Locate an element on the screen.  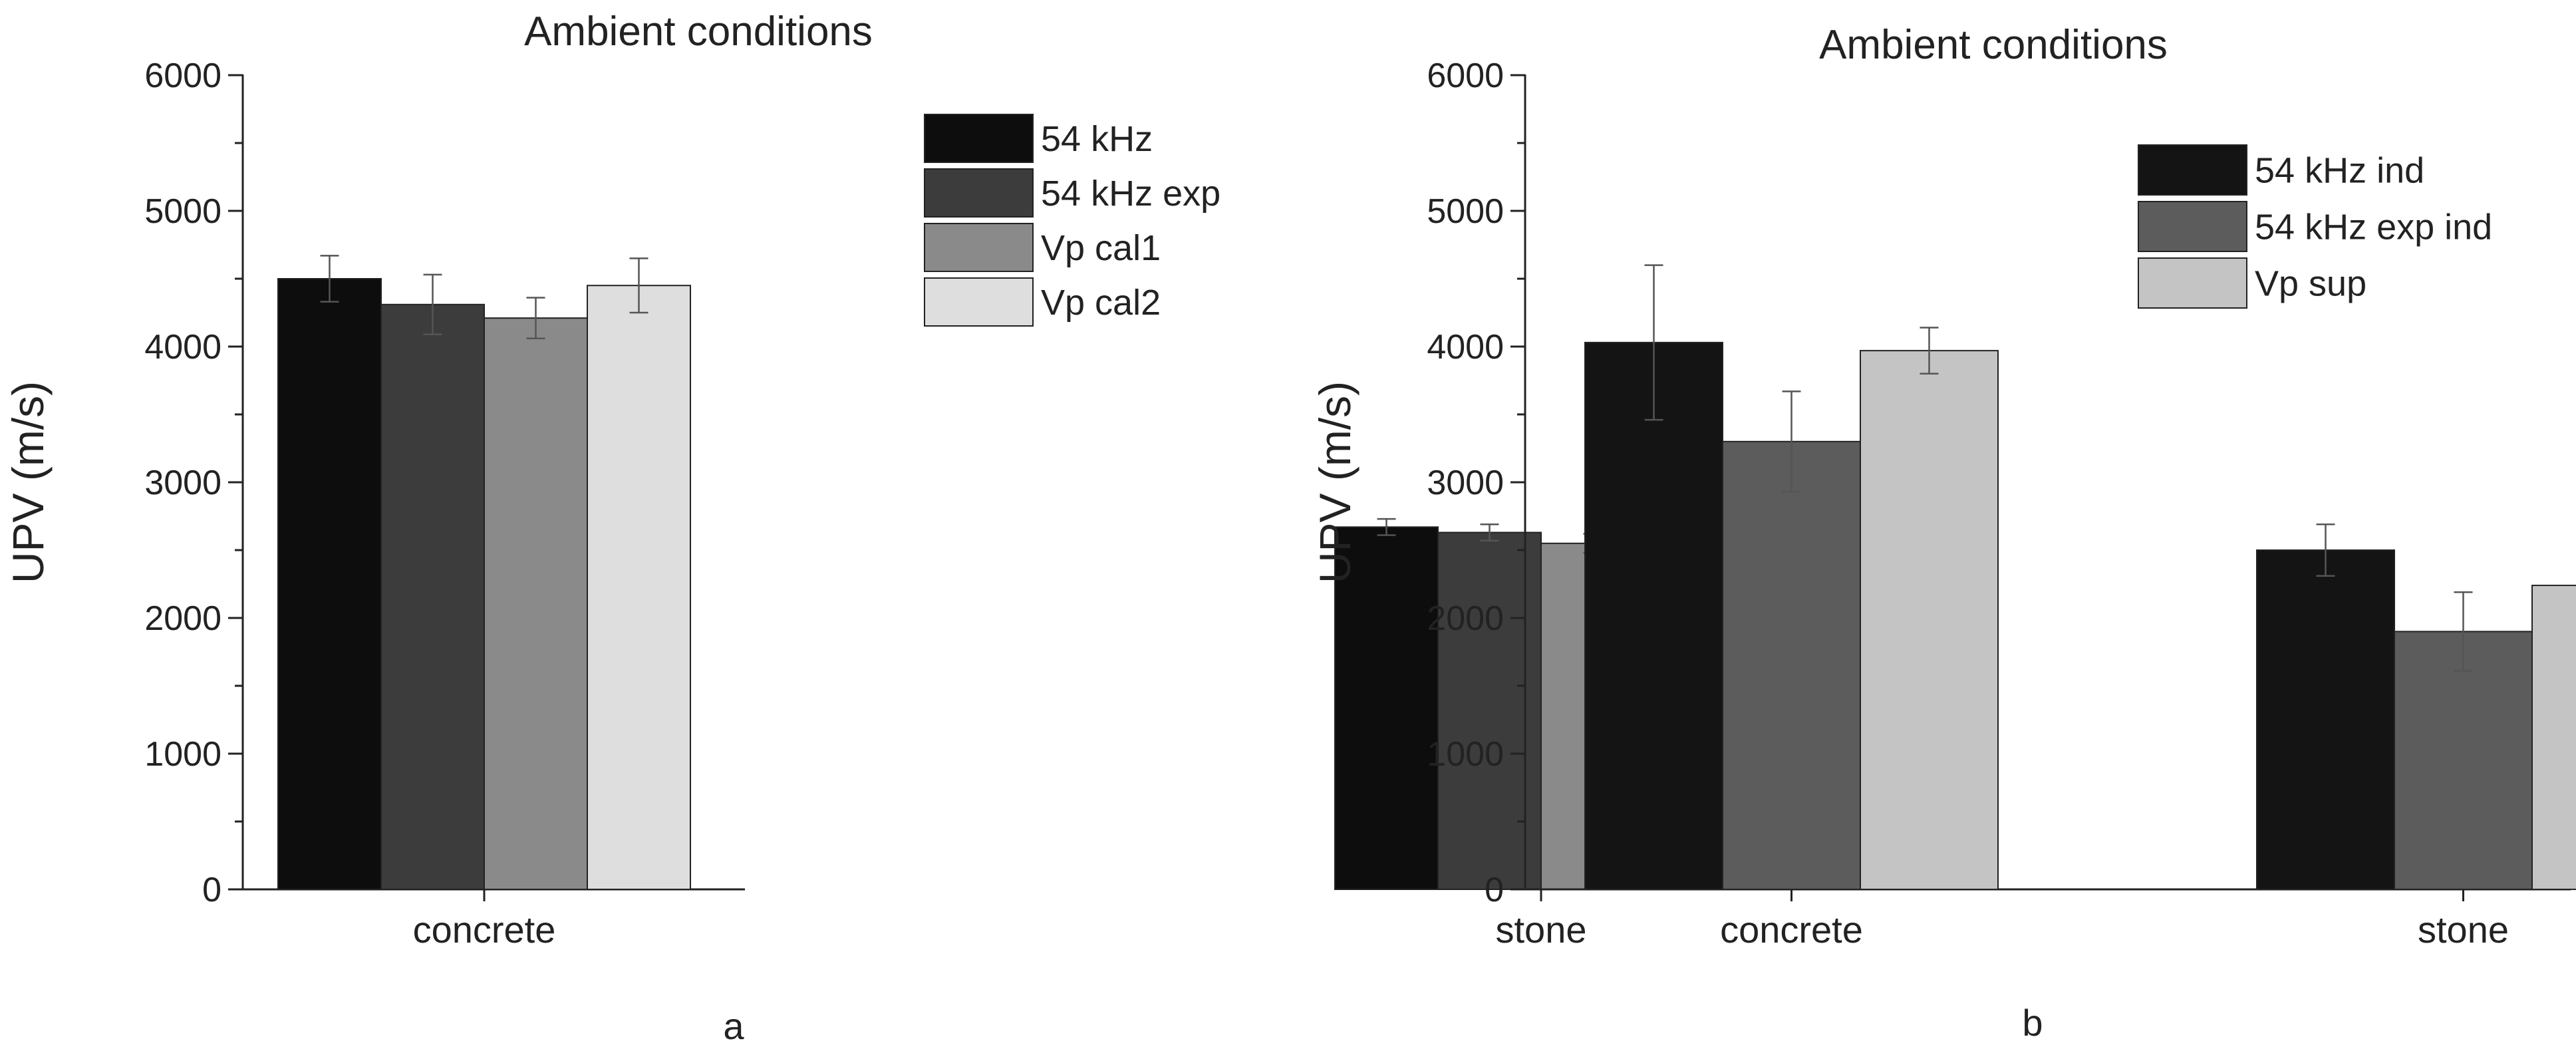
legend-label: Vp cal2 is located at coordinates (1101, 303).